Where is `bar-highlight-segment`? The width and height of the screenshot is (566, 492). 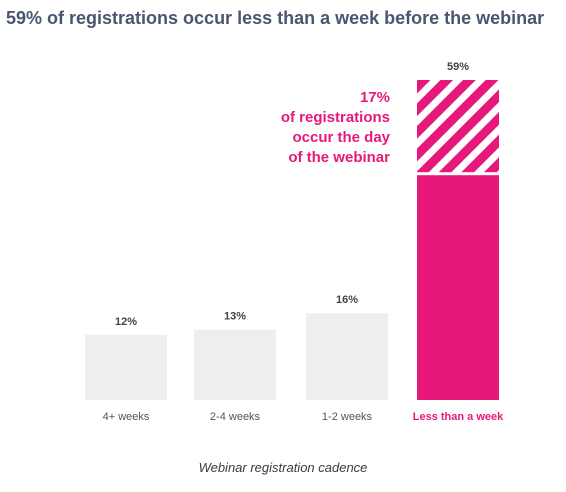
bar-highlight-segment is located at coordinates (458, 126).